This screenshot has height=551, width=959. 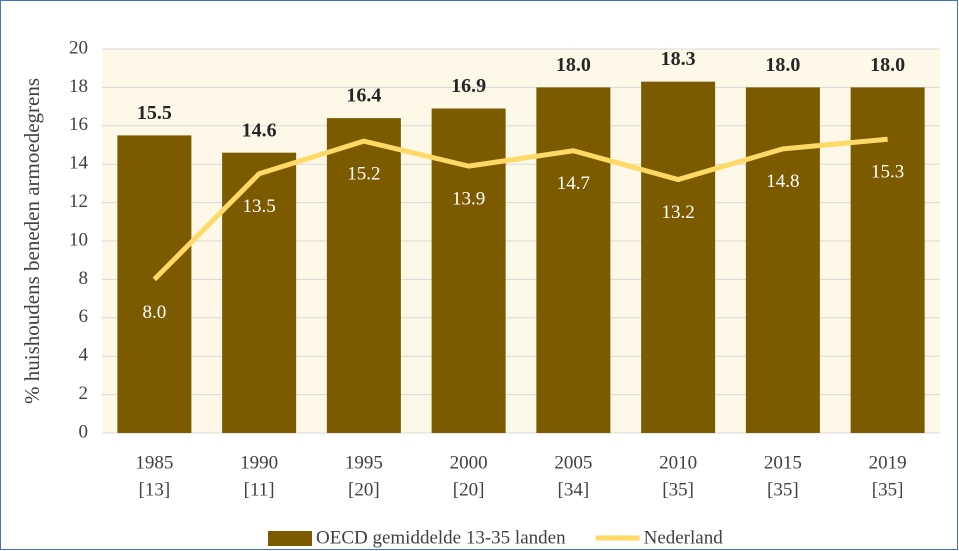 I want to click on x-tick-label: 2015, so click(x=783, y=462).